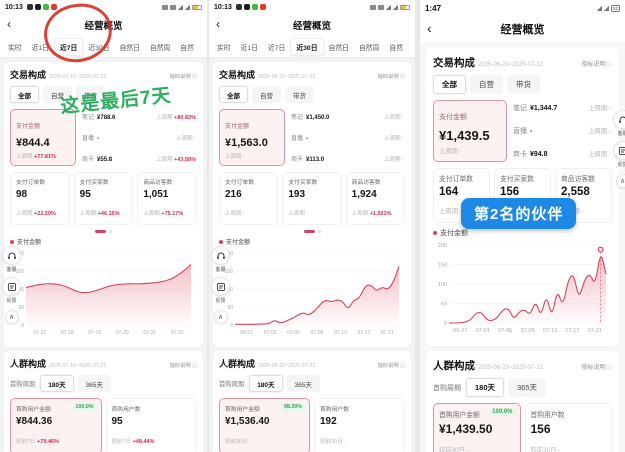 Image resolution: width=625 pixels, height=452 pixels. Describe the element at coordinates (103, 198) in the screenshot. I see `buyer-count-card: 支付买家数 95 上周期 +46.15%` at that location.